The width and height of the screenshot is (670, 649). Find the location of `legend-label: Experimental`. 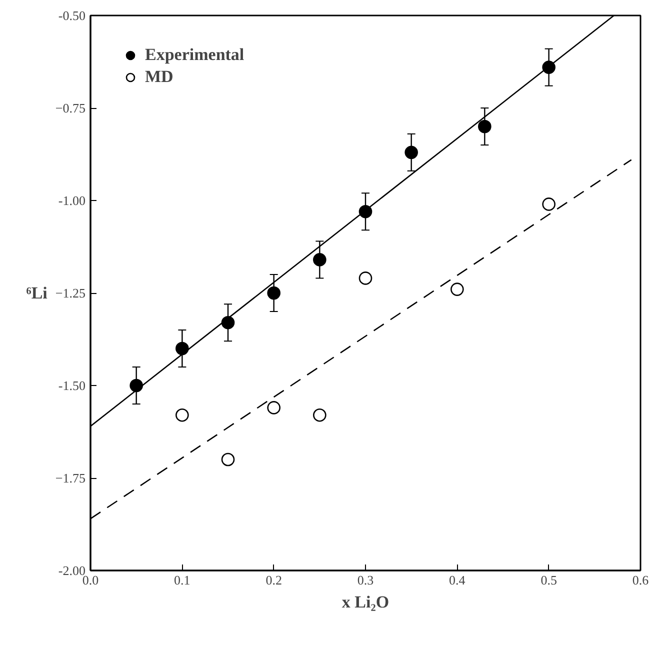

legend-label: Experimental is located at coordinates (194, 55).